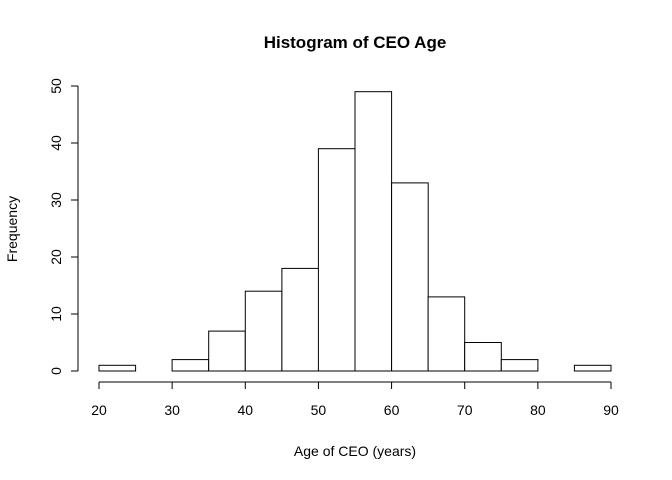 The height and width of the screenshot is (480, 672). I want to click on x-tick-label: 40, so click(245, 410).